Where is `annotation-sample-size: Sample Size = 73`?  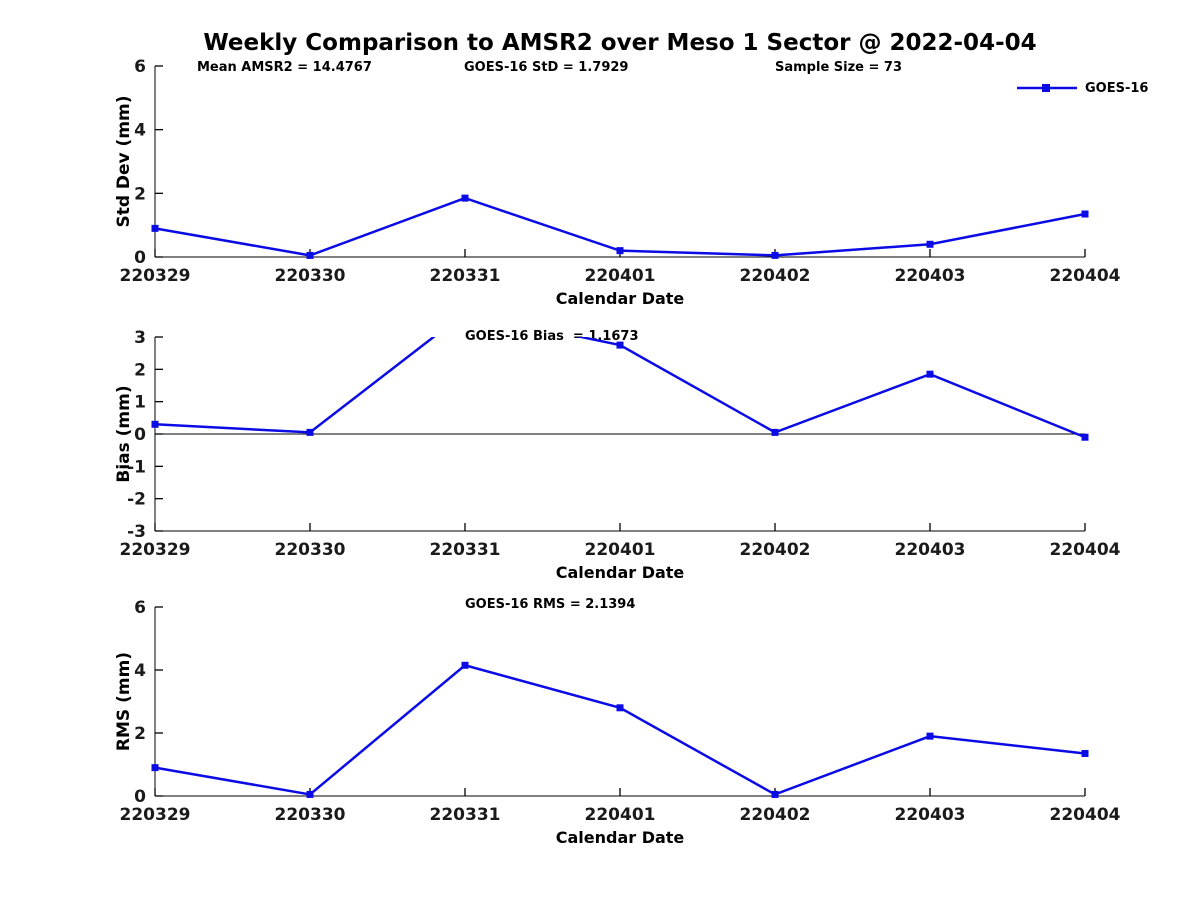
annotation-sample-size: Sample Size = 73 is located at coordinates (839, 67).